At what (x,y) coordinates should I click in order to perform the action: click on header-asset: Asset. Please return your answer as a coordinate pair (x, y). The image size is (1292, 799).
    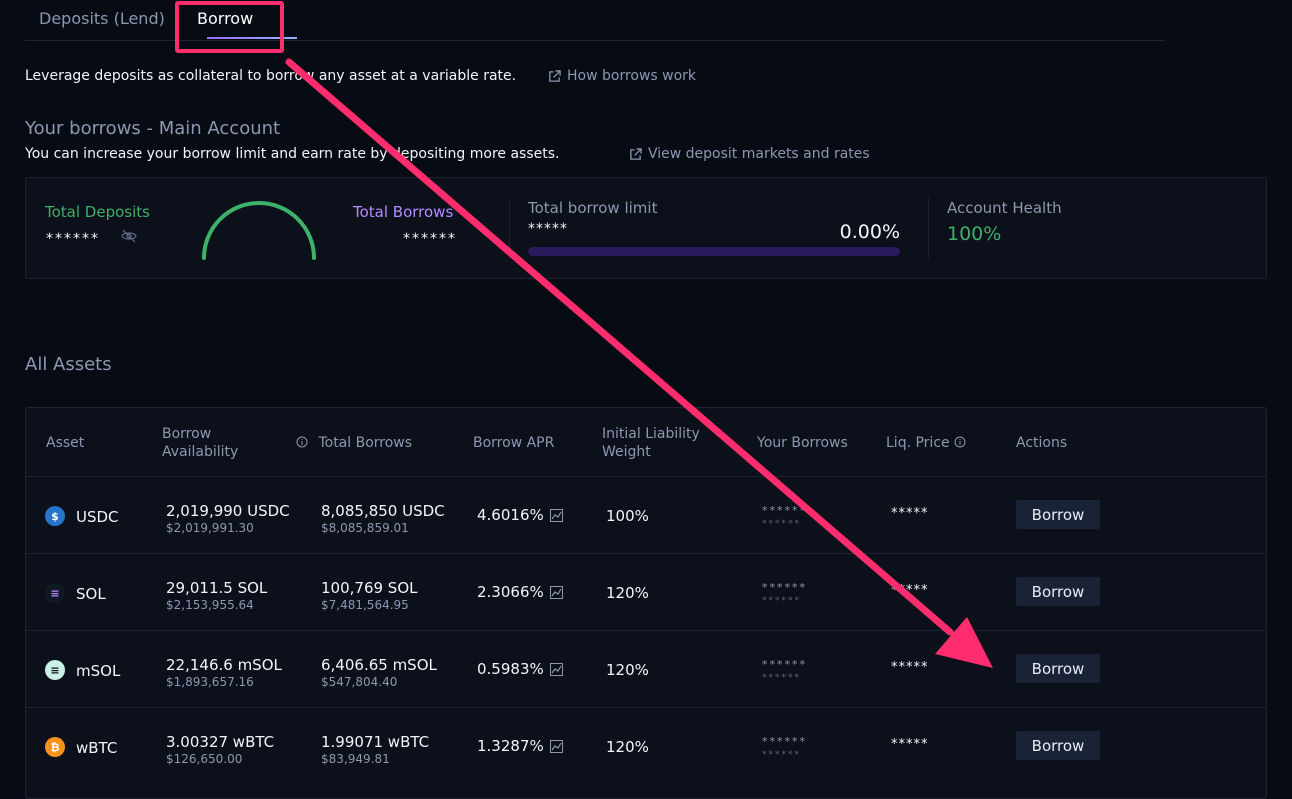
    Looking at the image, I should click on (65, 443).